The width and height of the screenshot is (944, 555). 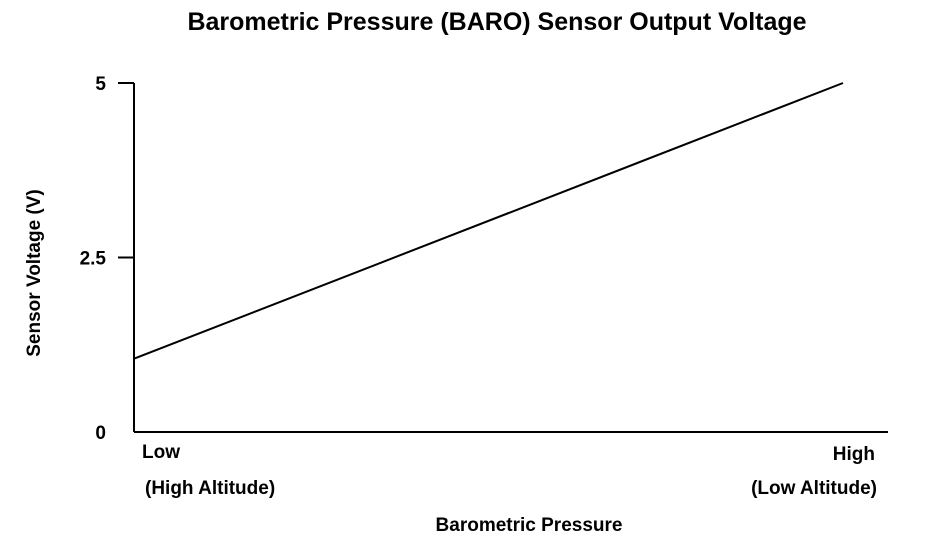 What do you see at coordinates (814, 488) in the screenshot?
I see `x-tick-sublabel-high: (Low Altitude)` at bounding box center [814, 488].